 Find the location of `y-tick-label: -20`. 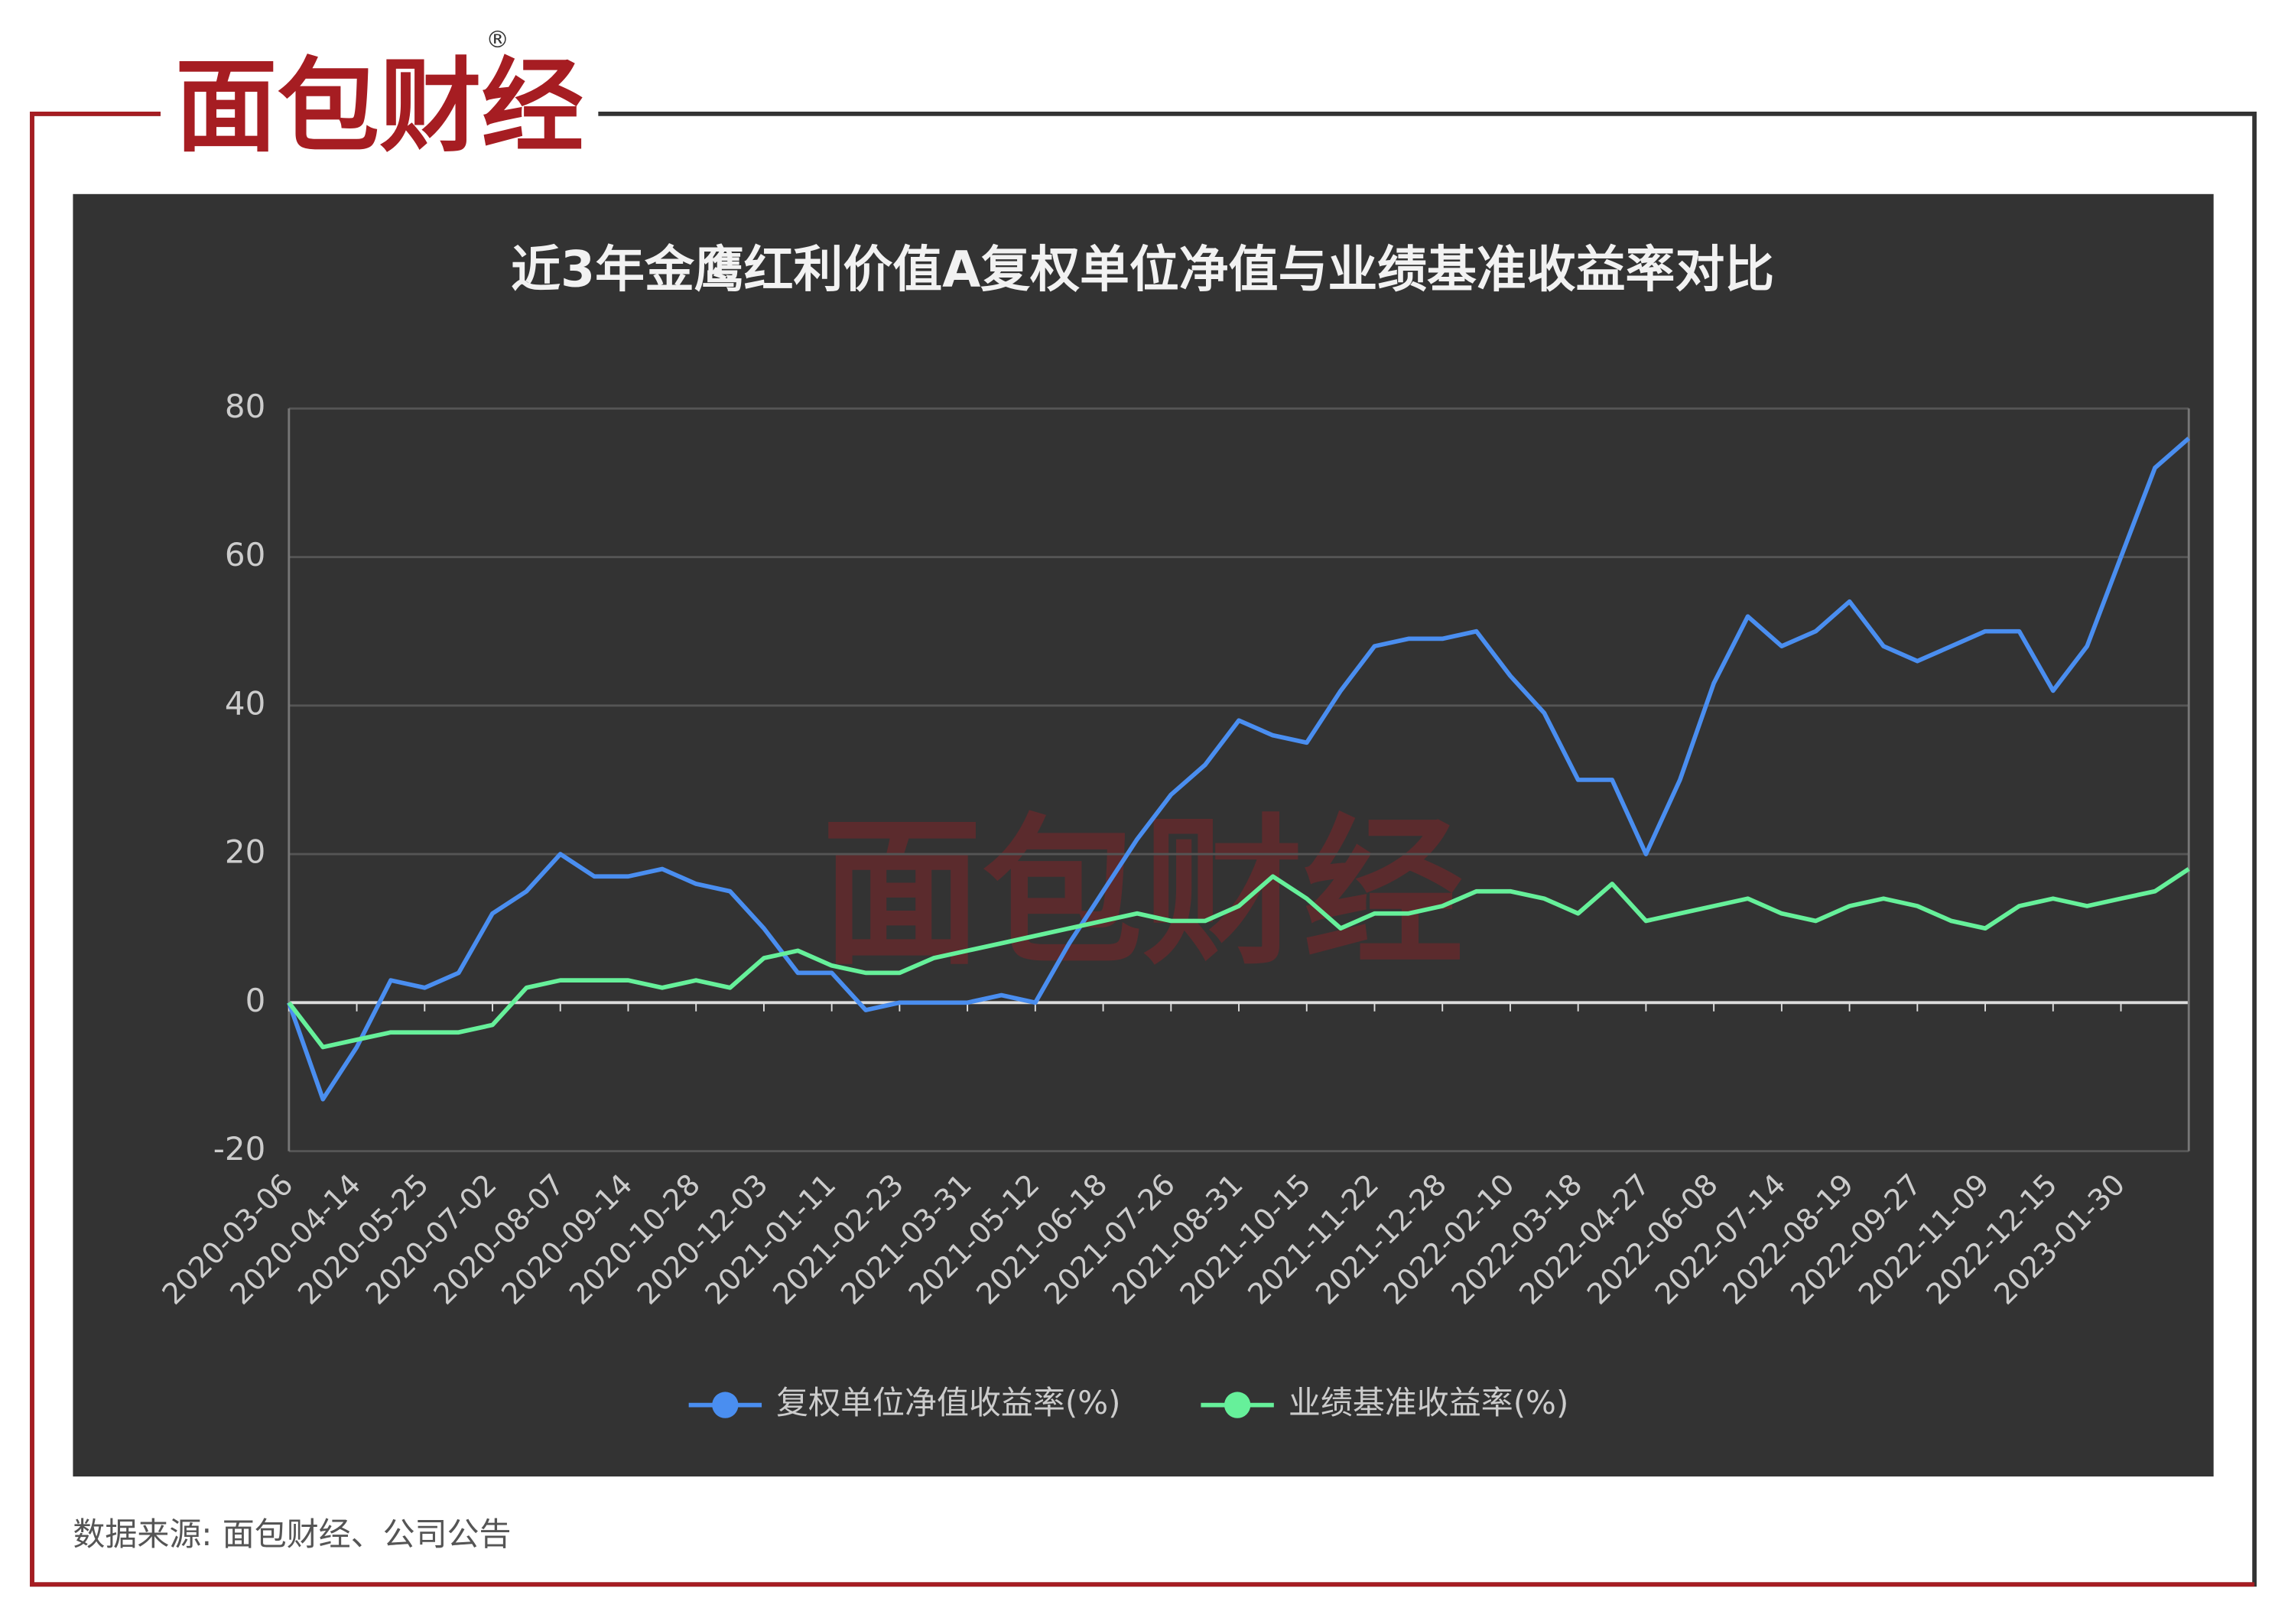

y-tick-label: -20 is located at coordinates (239, 1149).